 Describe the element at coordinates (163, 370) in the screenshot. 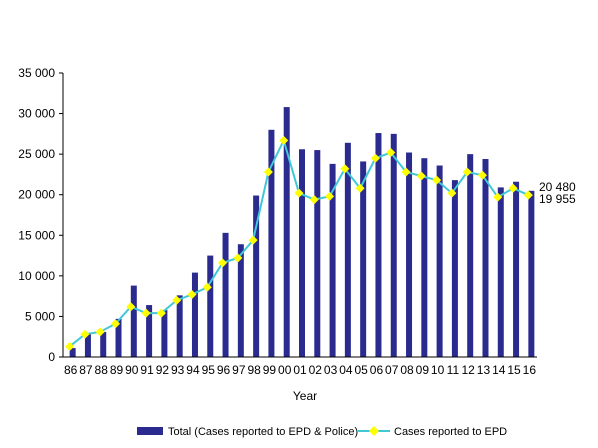

I see `x-tick-label: 92` at that location.